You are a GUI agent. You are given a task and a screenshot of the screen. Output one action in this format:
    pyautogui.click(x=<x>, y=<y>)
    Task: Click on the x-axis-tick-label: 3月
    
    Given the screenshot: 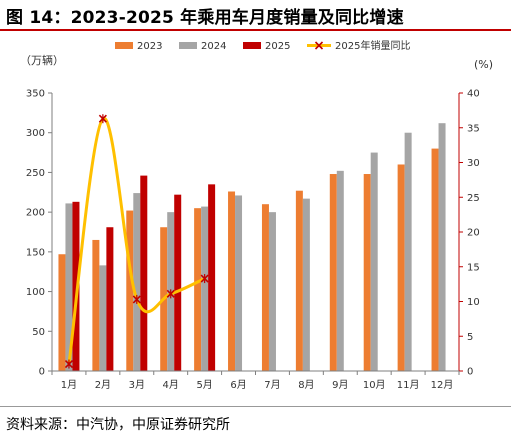 What is the action you would take?
    pyautogui.click(x=137, y=385)
    